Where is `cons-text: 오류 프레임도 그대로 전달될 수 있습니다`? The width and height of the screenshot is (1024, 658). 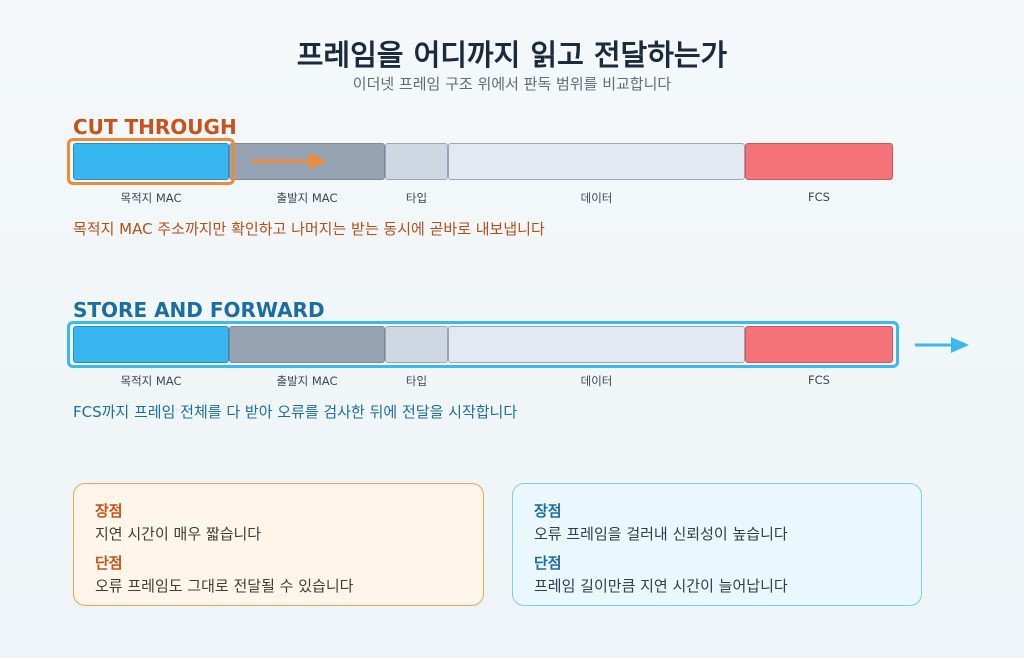
cons-text: 오류 프레임도 그대로 전달될 수 있습니다 is located at coordinates (224, 586).